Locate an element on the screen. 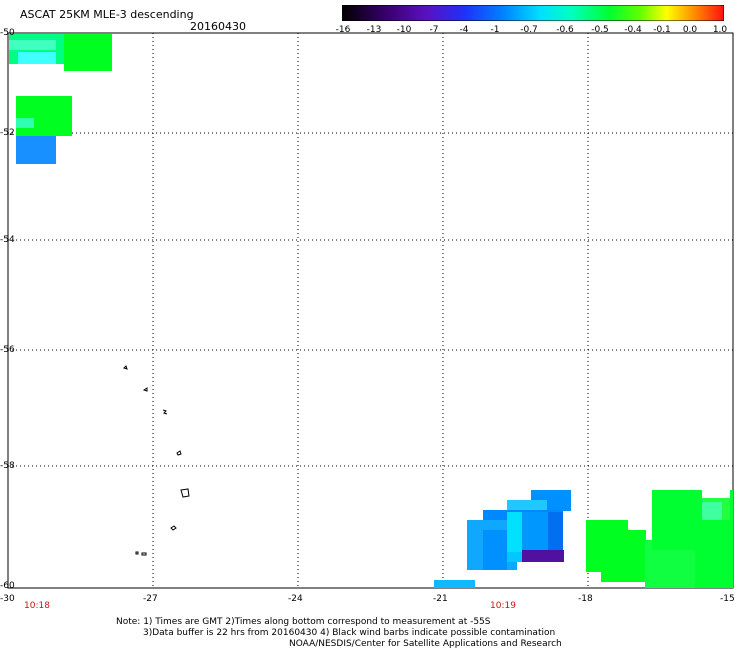 This screenshot has height=650, width=740. colorbar-label: -0.7 is located at coordinates (529, 30).